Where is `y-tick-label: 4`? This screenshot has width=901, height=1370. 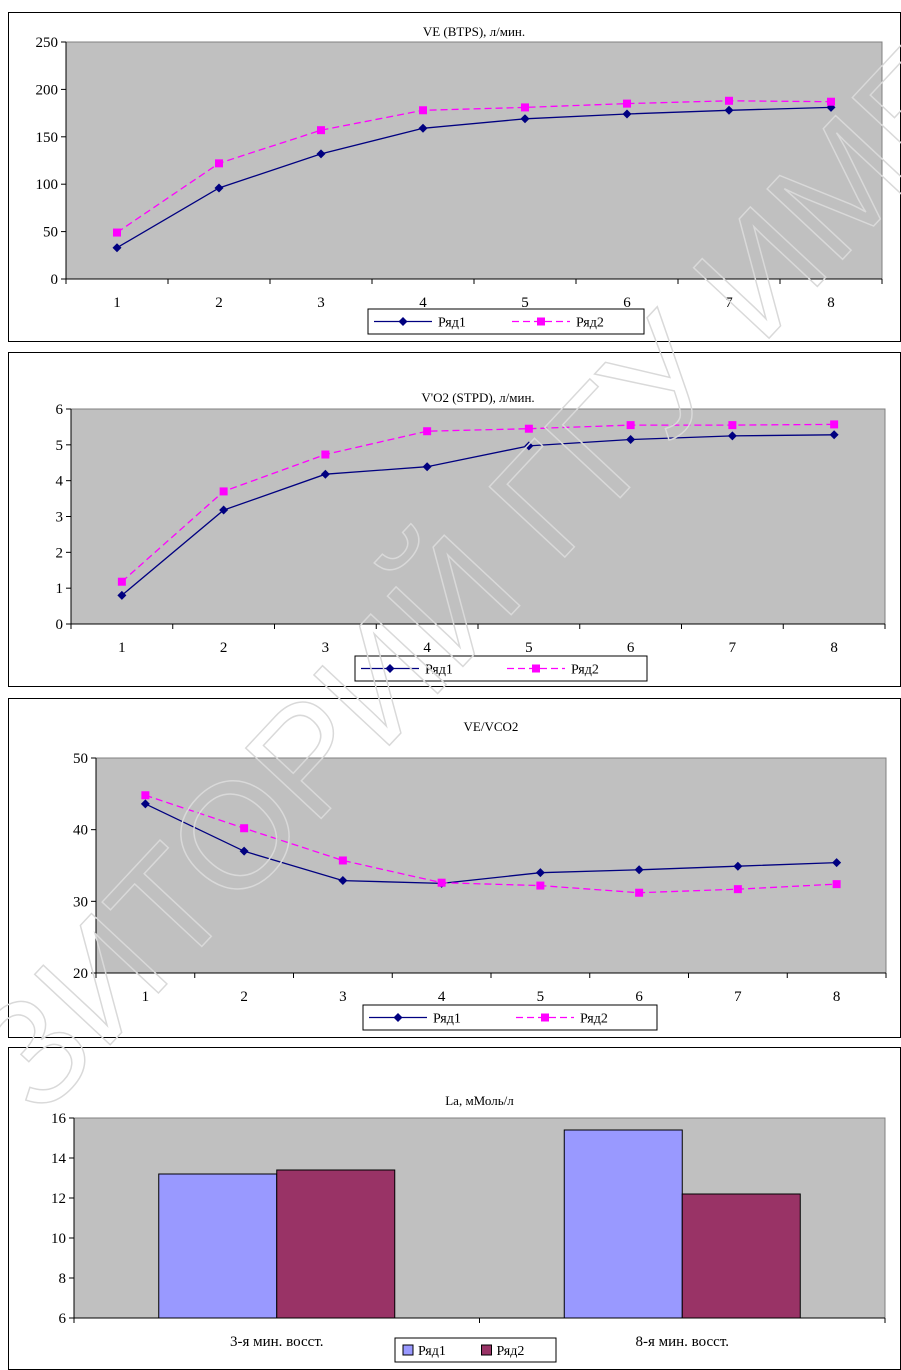
y-tick-label: 4 is located at coordinates (60, 482).